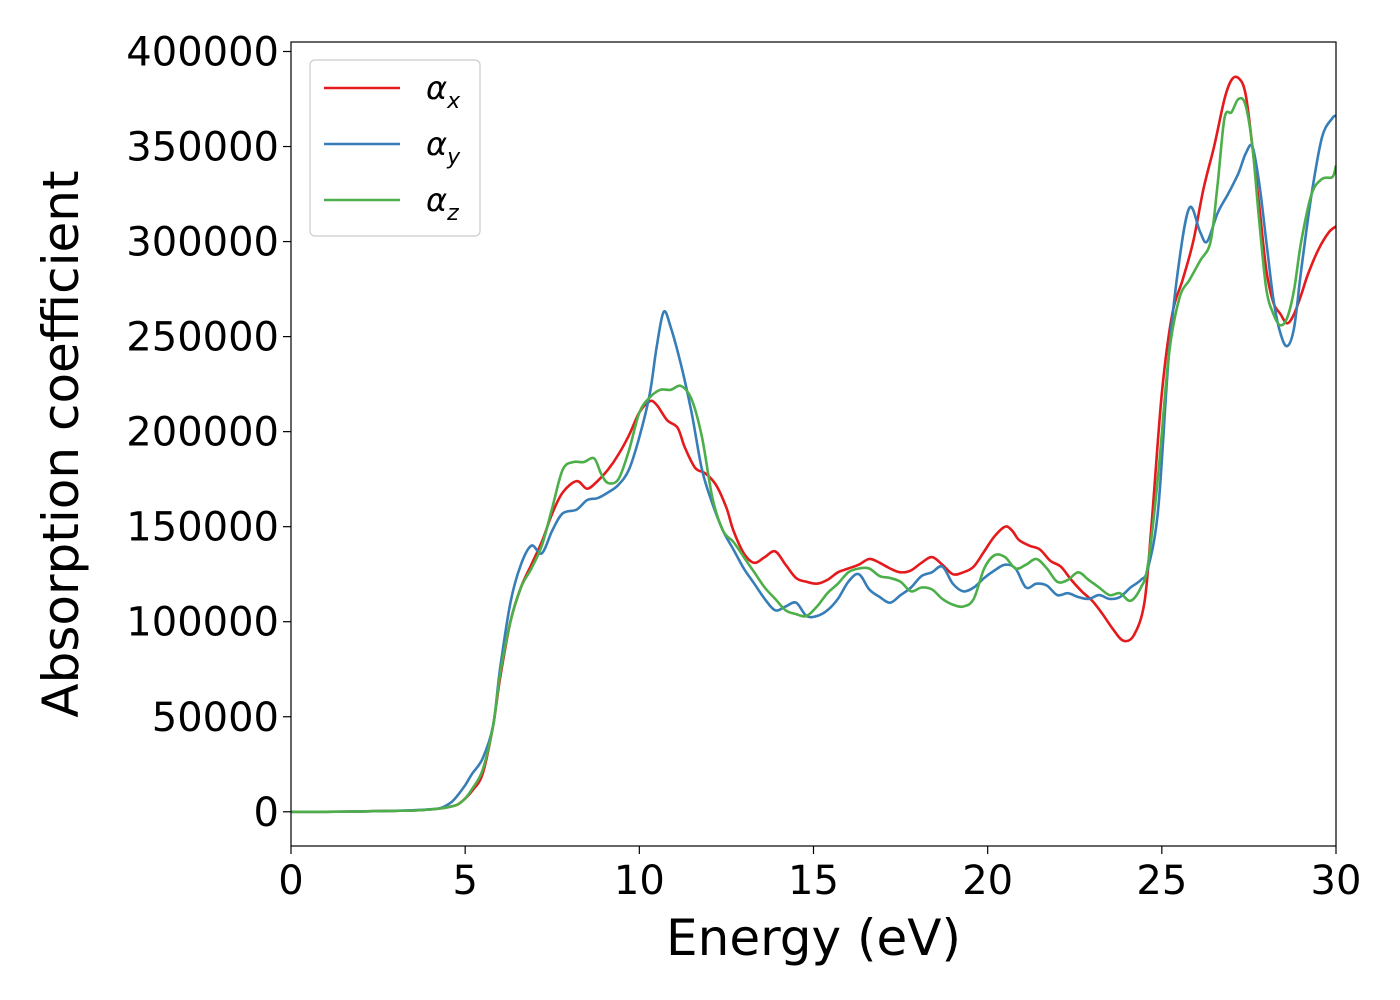 The height and width of the screenshot is (1000, 1400). Describe the element at coordinates (1161, 881) in the screenshot. I see `x-tick-label: 25` at that location.